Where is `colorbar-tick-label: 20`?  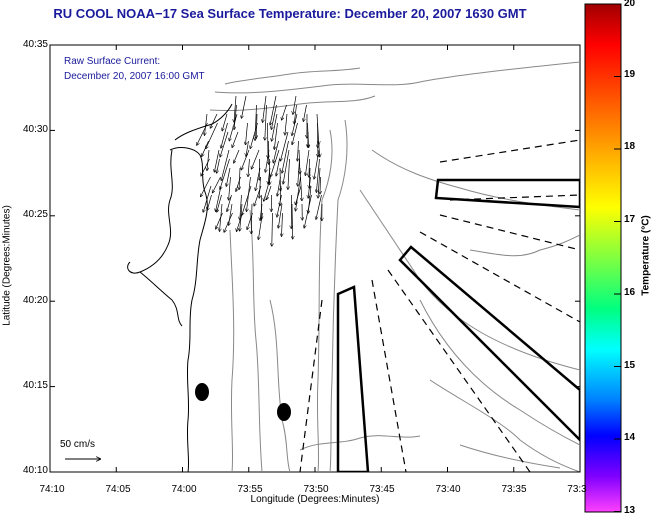
colorbar-tick-label: 20 is located at coordinates (630, 4).